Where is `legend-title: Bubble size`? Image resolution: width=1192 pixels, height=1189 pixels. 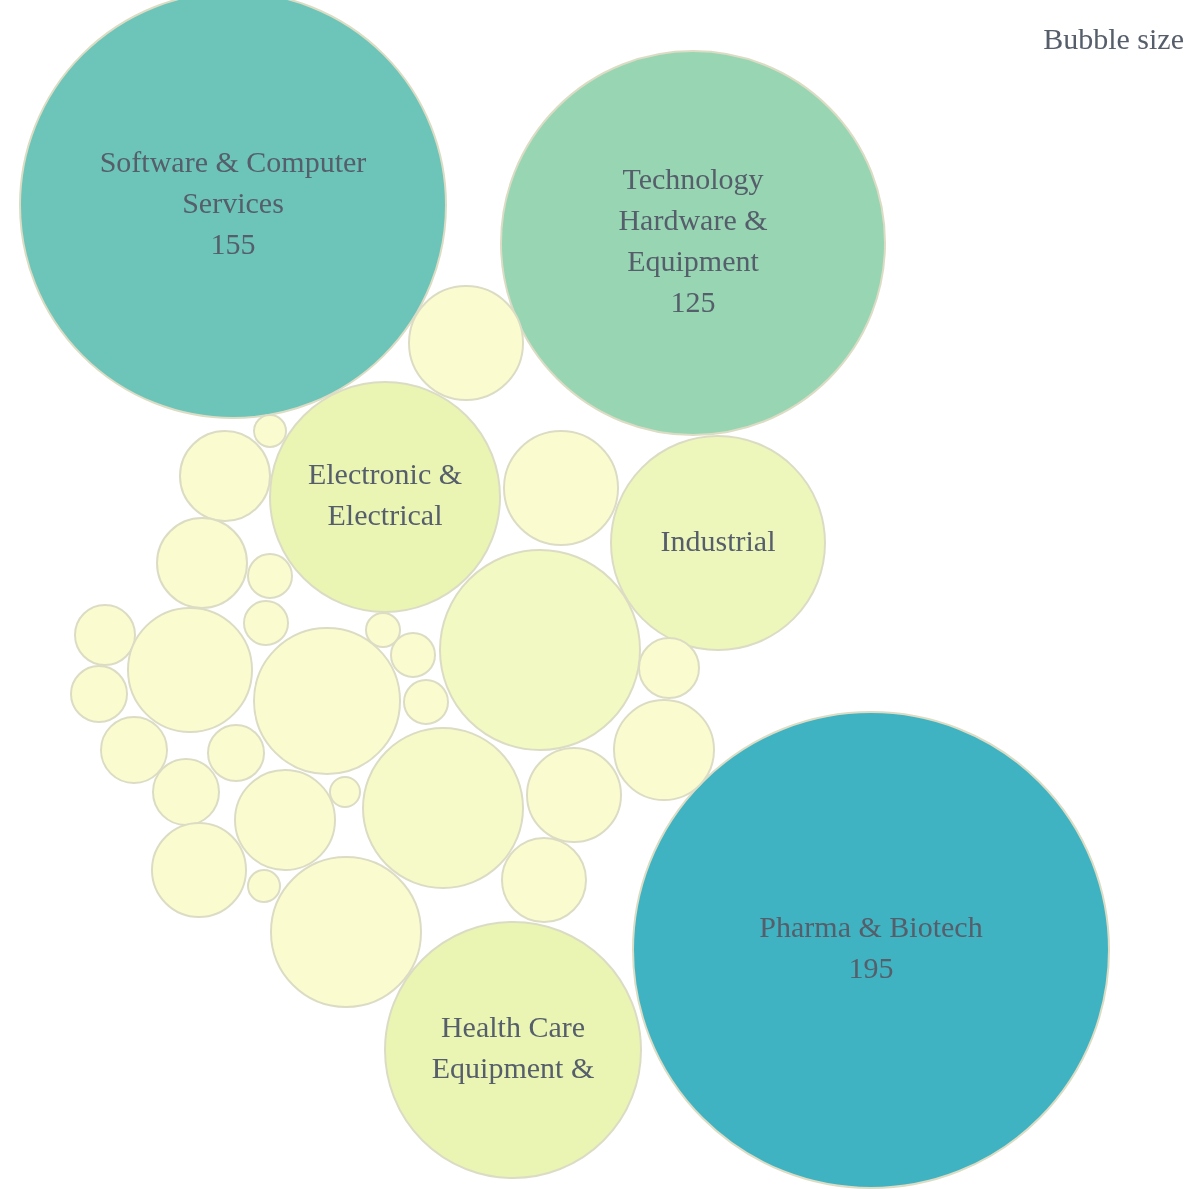 legend-title: Bubble size is located at coordinates (1113, 39).